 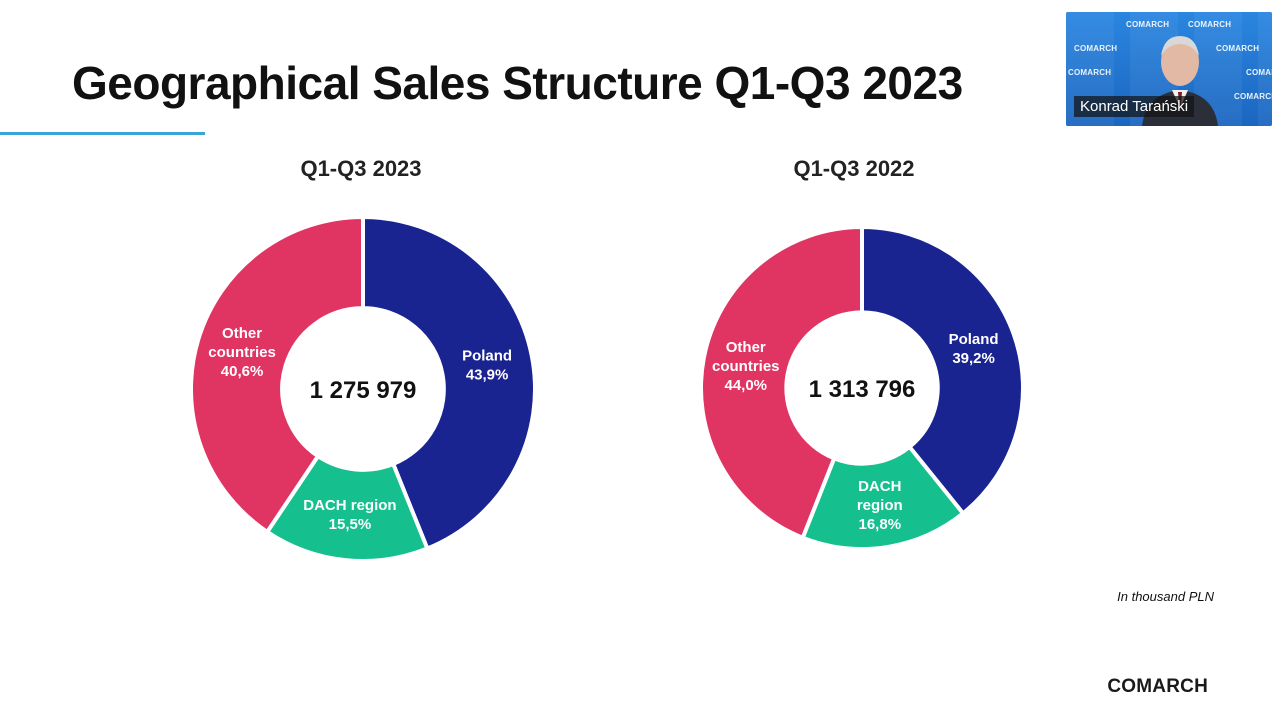 What do you see at coordinates (1165, 596) in the screenshot?
I see `unit-note: In thousand PLN` at bounding box center [1165, 596].